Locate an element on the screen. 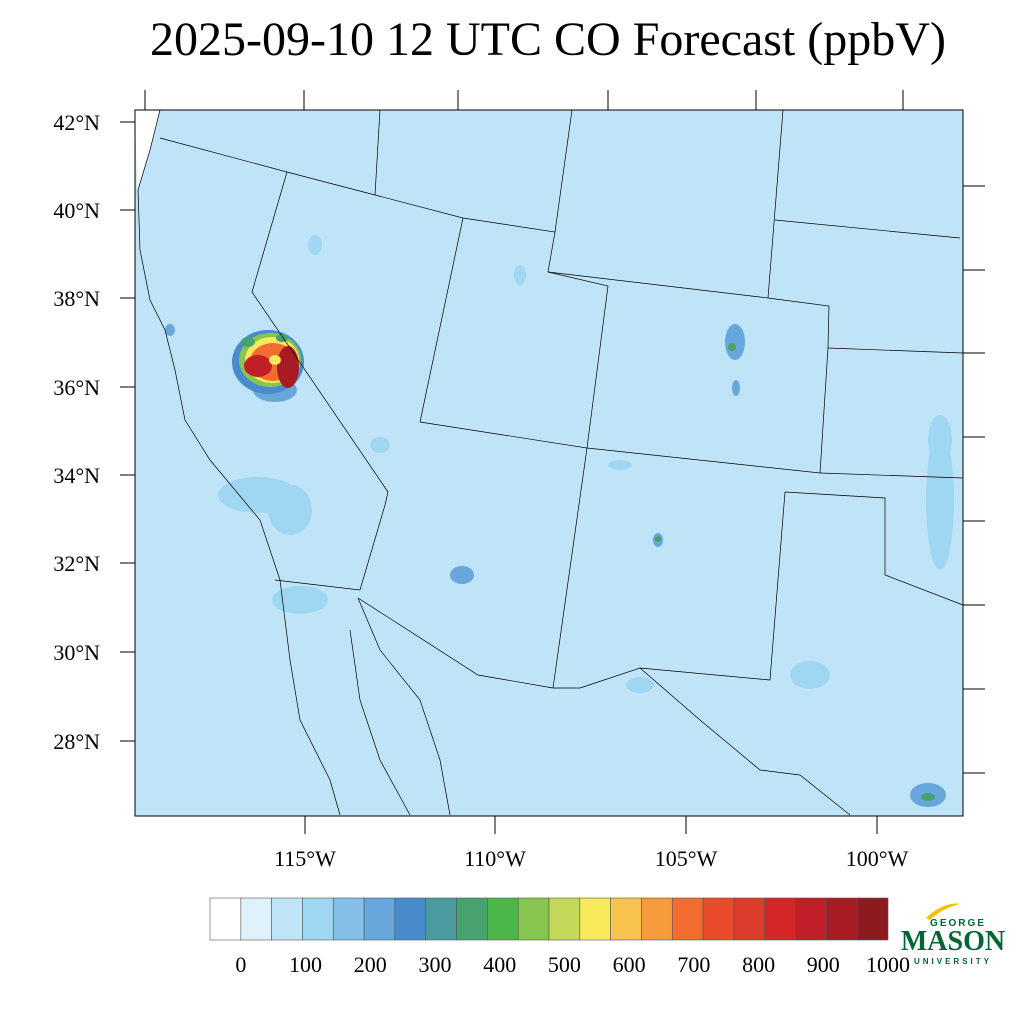 The height and width of the screenshot is (1024, 1024). colorbar-tick-label: 600 is located at coordinates (629, 964).